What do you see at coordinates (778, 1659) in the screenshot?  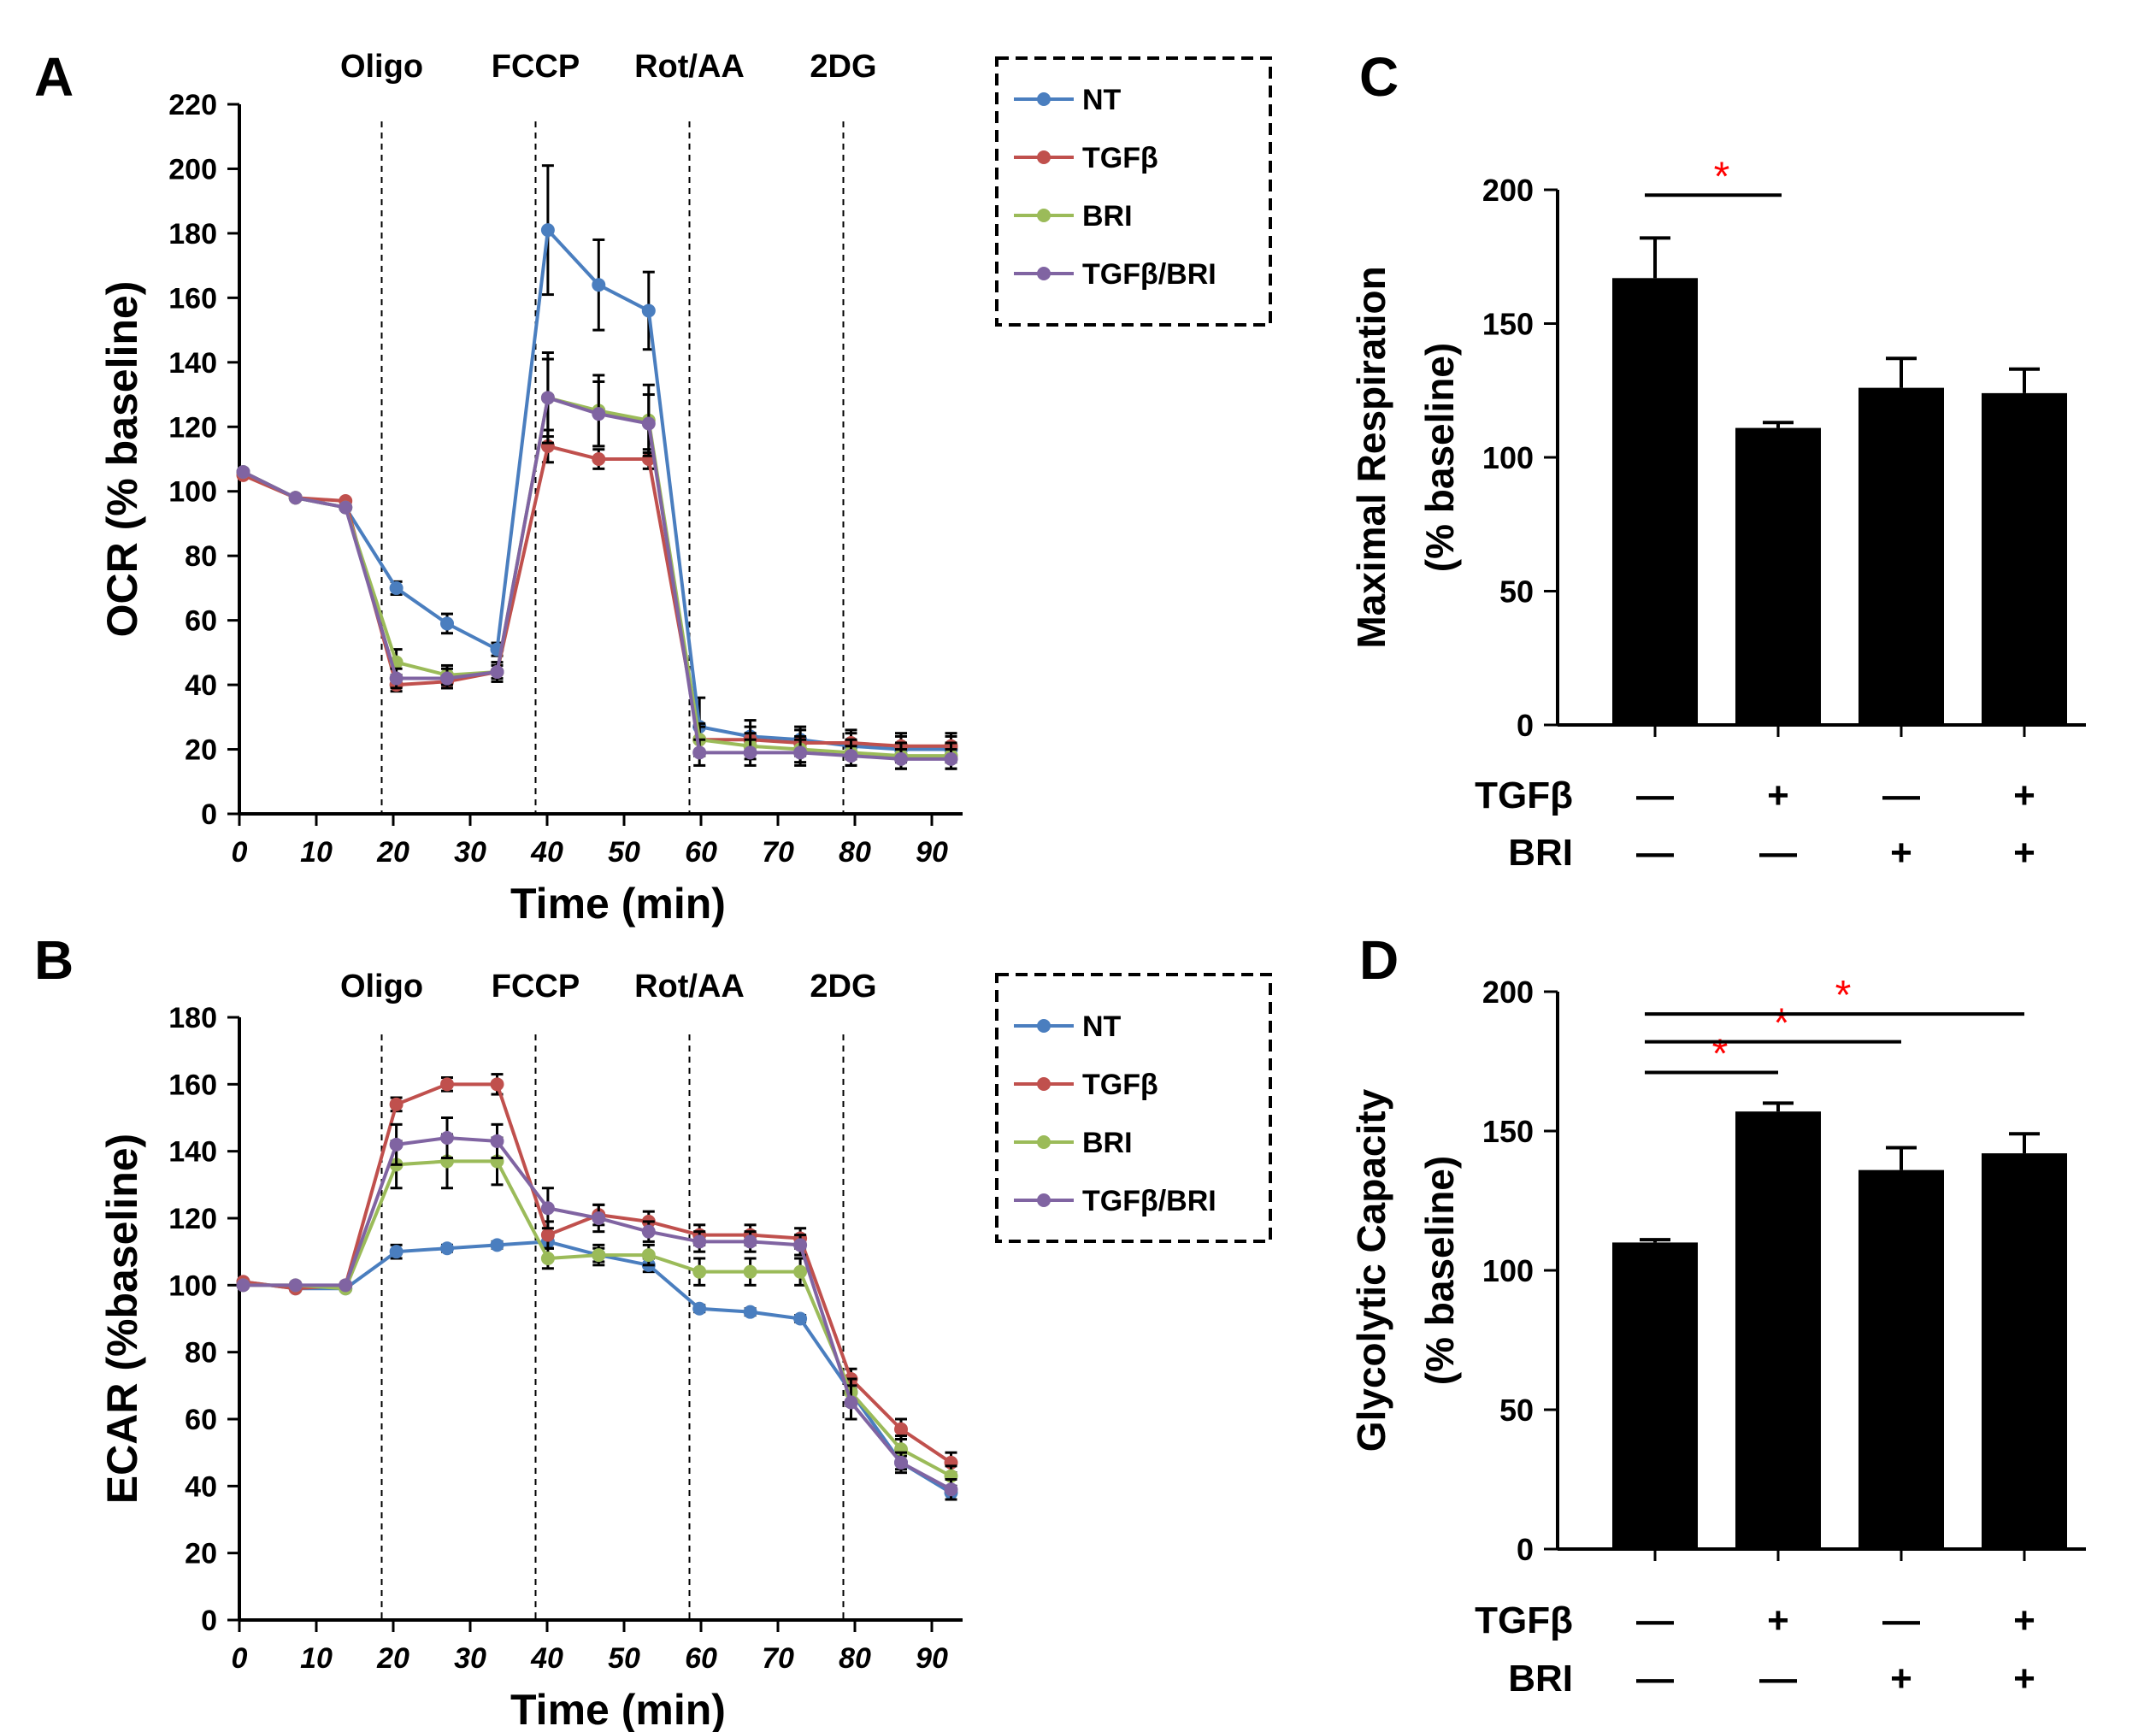 I see `x-tick-label: 70` at bounding box center [778, 1659].